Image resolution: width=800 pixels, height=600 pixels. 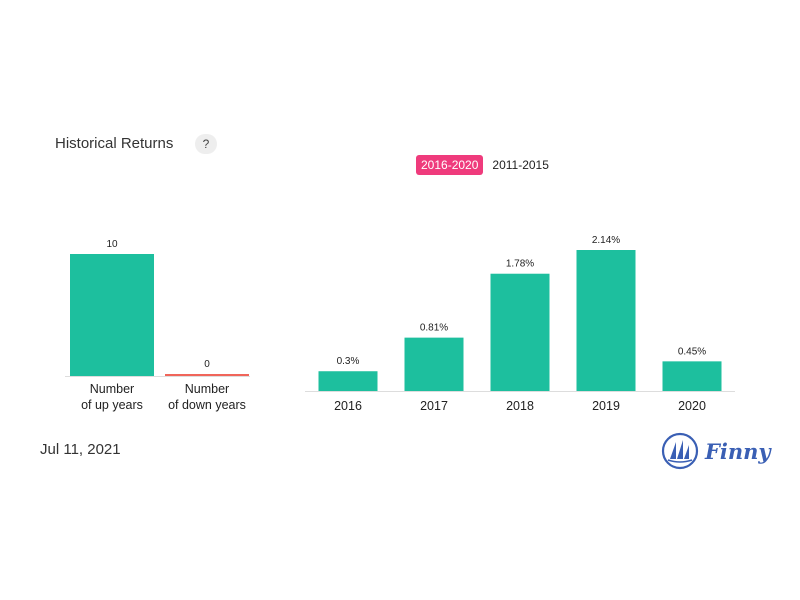 What do you see at coordinates (348, 406) in the screenshot?
I see `x-tick-label: 2016` at bounding box center [348, 406].